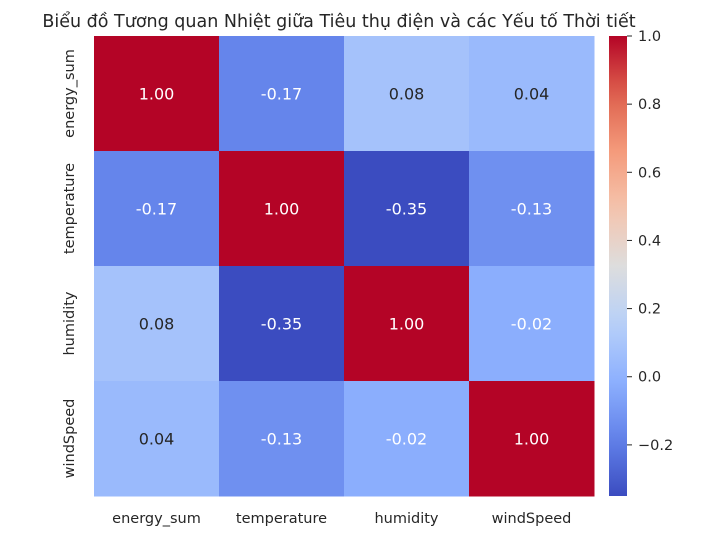  I want to click on colorbar-ticks: −0.2 0.0 0.2 0.4 0.6 0.8 1.0, so click(650, 241).